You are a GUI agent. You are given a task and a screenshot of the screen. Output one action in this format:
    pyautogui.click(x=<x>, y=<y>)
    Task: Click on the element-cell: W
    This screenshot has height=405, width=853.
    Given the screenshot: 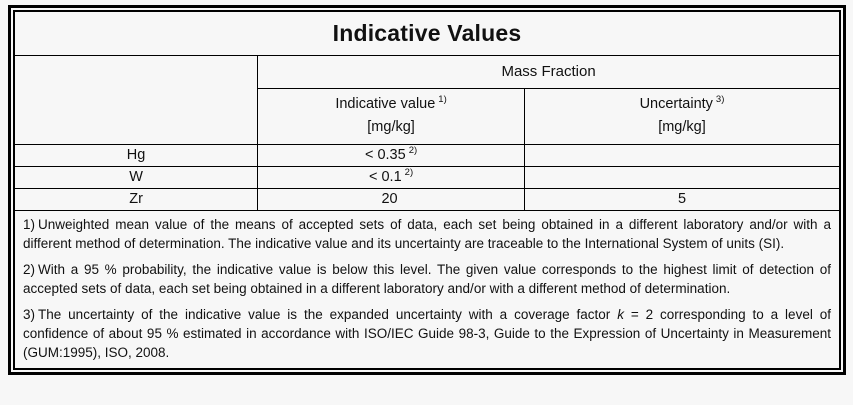 What is the action you would take?
    pyautogui.click(x=136, y=177)
    